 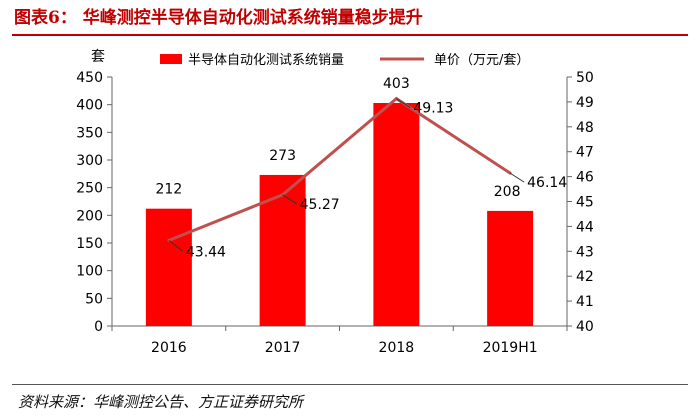 I want to click on right-tick-label: 41, so click(x=585, y=302).